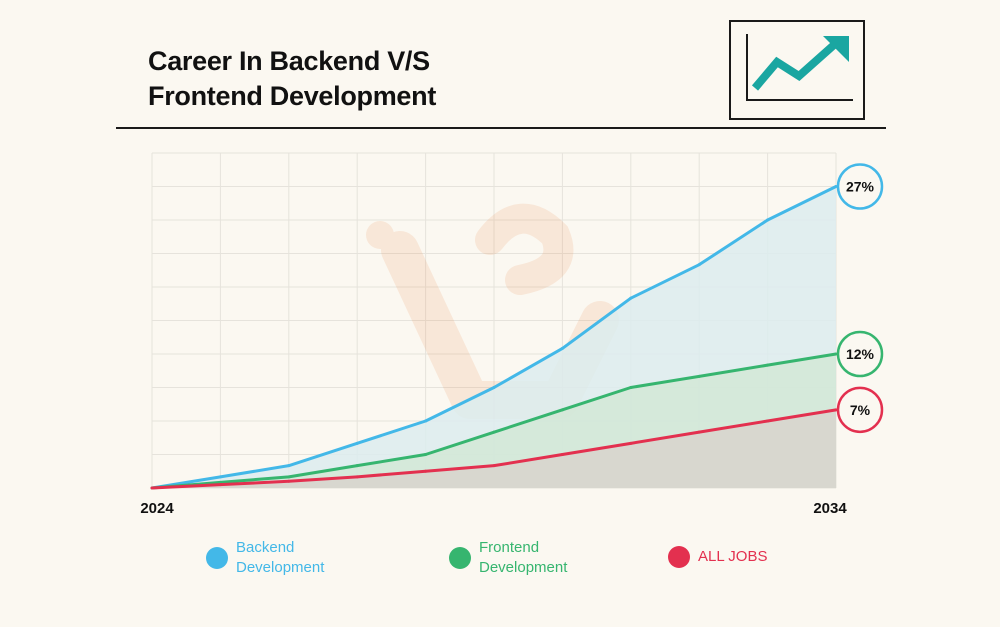 This screenshot has height=627, width=1000. I want to click on end-labels: 27% 12% 7%, so click(860, 298).